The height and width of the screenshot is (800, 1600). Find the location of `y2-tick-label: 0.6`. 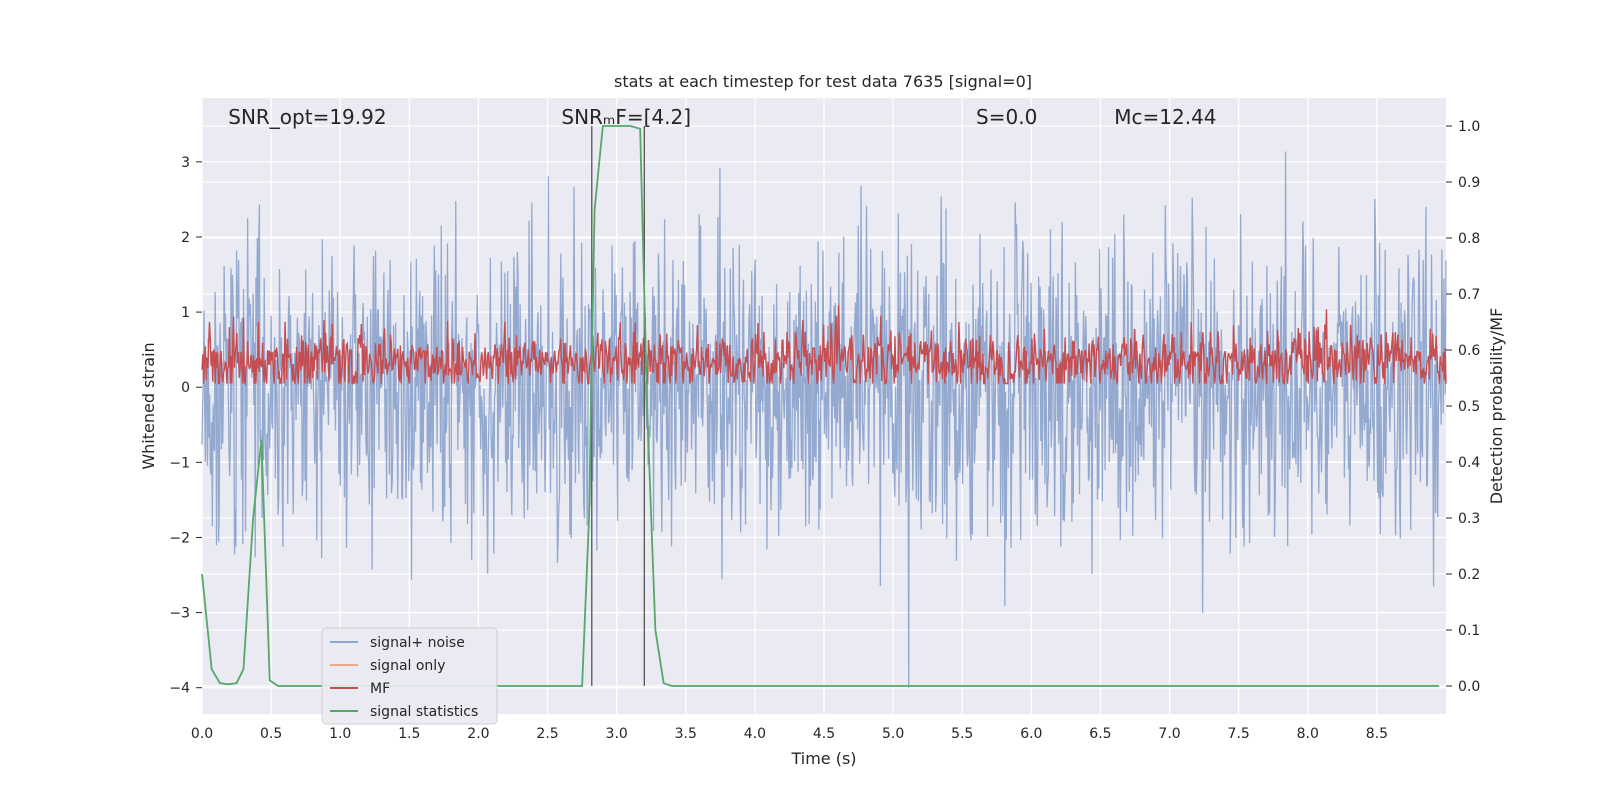

y2-tick-label: 0.6 is located at coordinates (1469, 351).